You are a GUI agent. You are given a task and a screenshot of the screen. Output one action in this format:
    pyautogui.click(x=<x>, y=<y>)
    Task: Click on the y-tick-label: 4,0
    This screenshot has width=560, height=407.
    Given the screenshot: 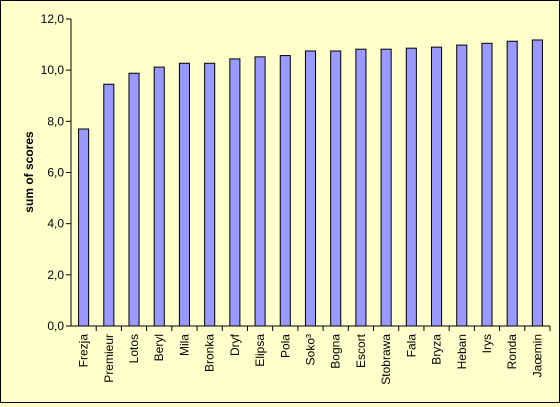 What is the action you would take?
    pyautogui.click(x=55, y=224)
    